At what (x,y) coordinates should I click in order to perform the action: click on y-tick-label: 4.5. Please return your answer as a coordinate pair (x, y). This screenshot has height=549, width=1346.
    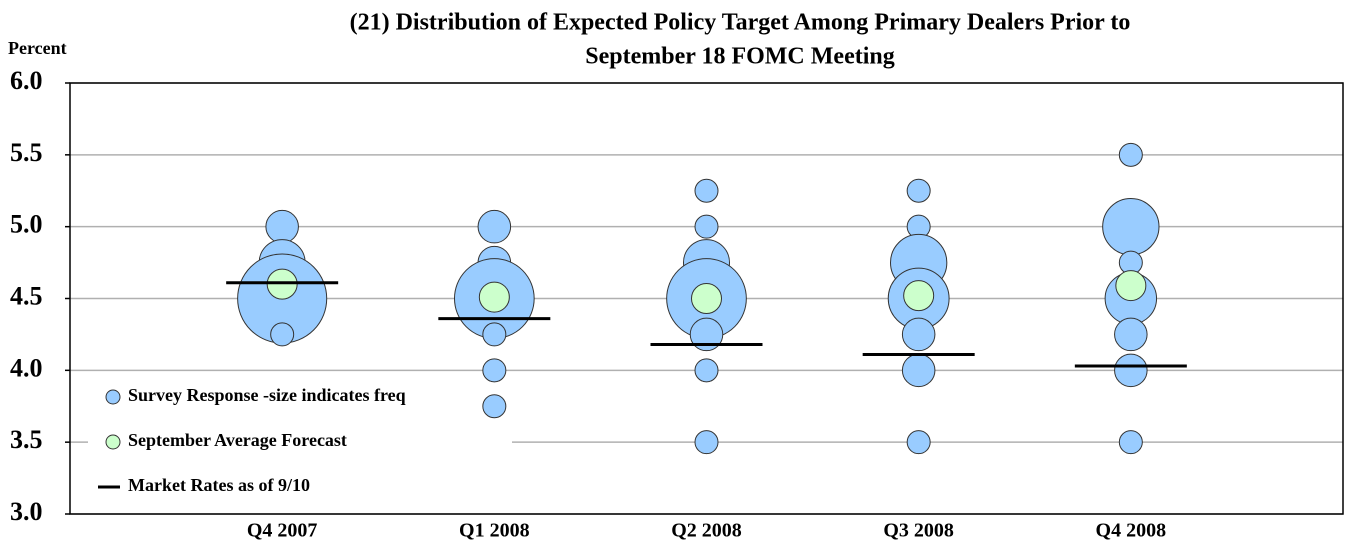
    Looking at the image, I should click on (26, 295).